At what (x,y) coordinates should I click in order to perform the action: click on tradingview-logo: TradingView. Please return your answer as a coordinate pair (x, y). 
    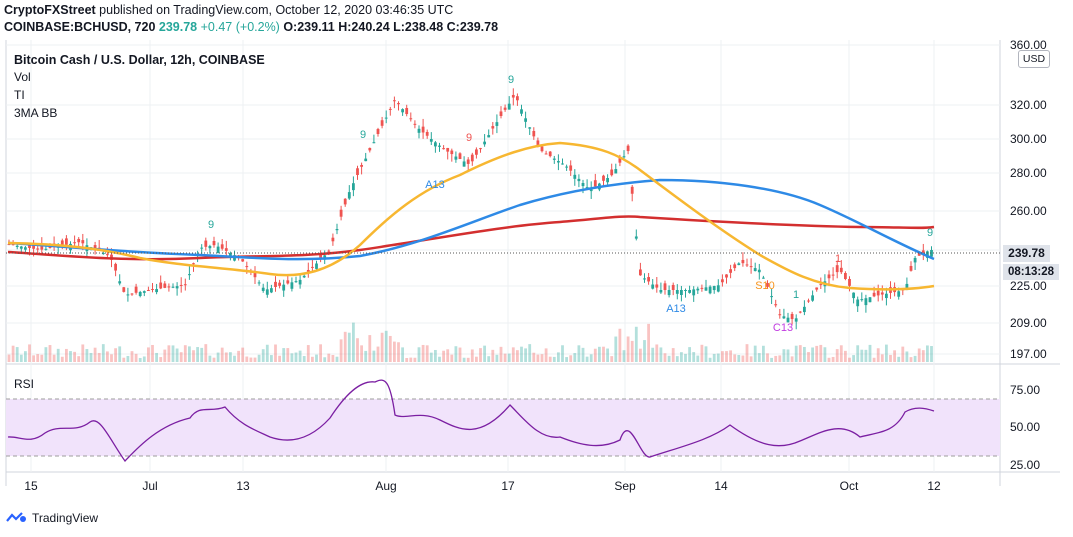
    Looking at the image, I should click on (52, 518).